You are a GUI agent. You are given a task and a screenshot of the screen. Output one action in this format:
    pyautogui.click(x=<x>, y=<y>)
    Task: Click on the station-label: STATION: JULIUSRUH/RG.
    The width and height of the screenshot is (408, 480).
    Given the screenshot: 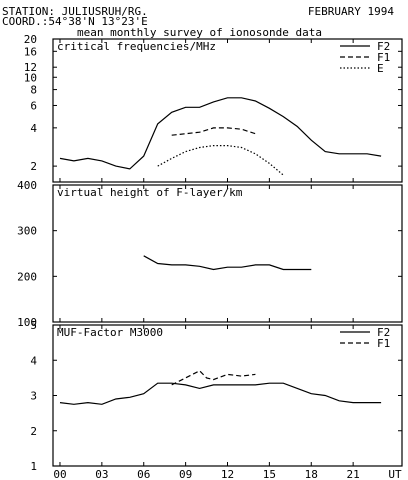 What is the action you would take?
    pyautogui.click(x=75, y=11)
    